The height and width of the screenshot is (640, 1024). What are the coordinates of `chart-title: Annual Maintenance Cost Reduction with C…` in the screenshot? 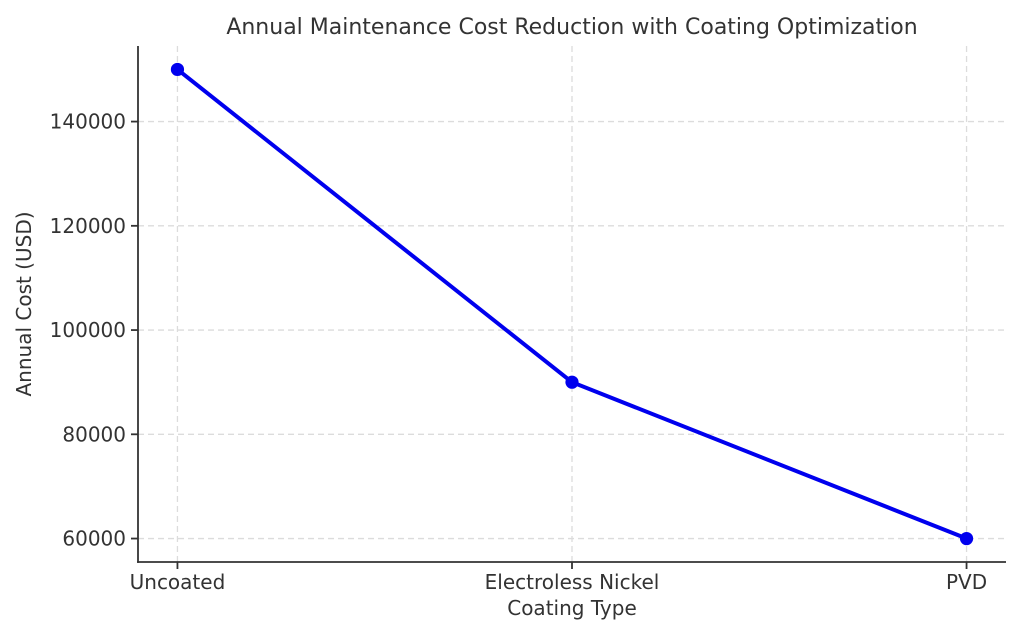 It's located at (571, 27).